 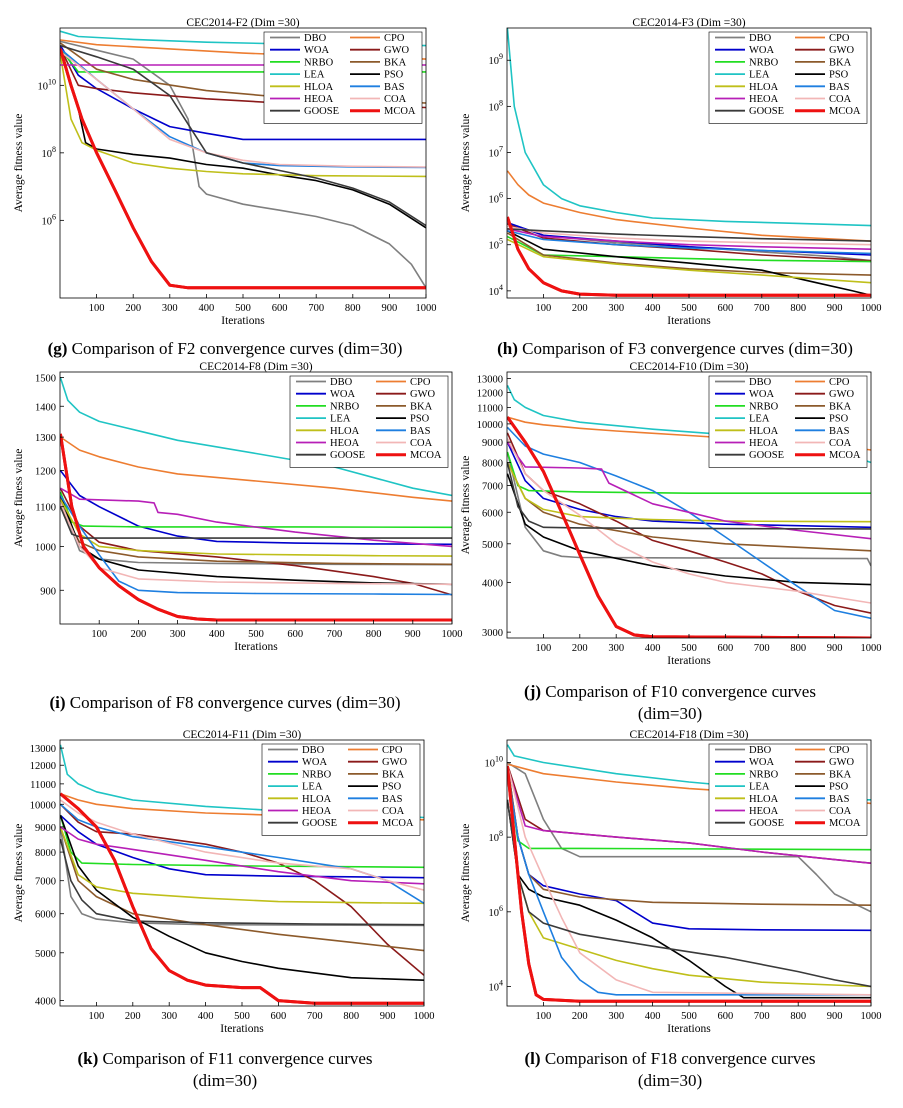 I want to click on chart-title: CEC2014-F8 (Dim =30), so click(x=255, y=367).